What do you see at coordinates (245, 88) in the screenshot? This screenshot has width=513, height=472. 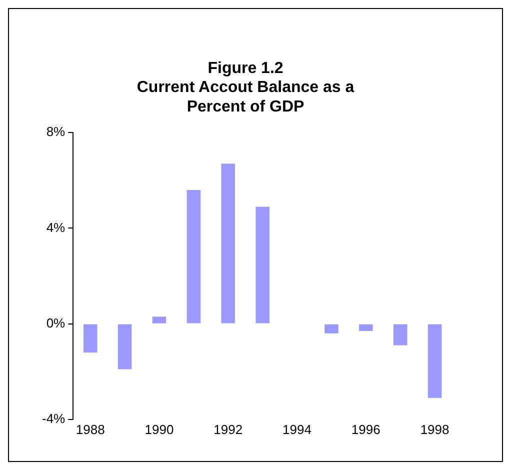 I see `chart-title: Figure 1.2 Current Accout Balance as a Percent of GDP` at bounding box center [245, 88].